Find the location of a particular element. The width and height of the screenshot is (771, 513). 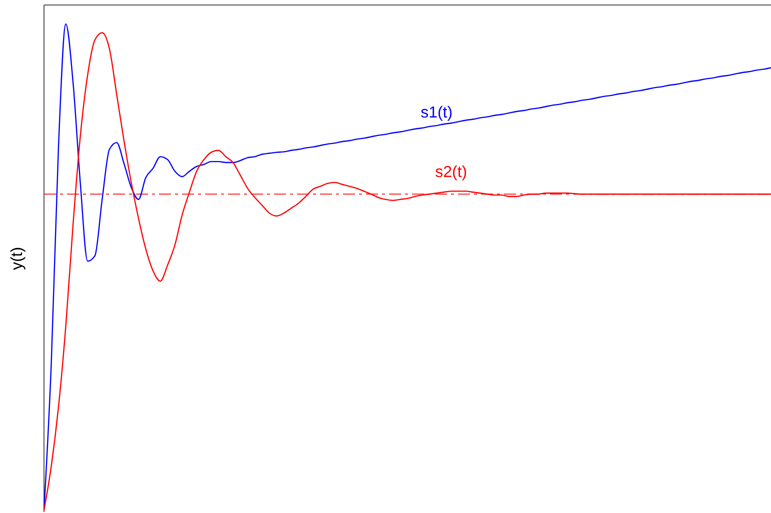

series-label: s2(t) is located at coordinates (451, 173).